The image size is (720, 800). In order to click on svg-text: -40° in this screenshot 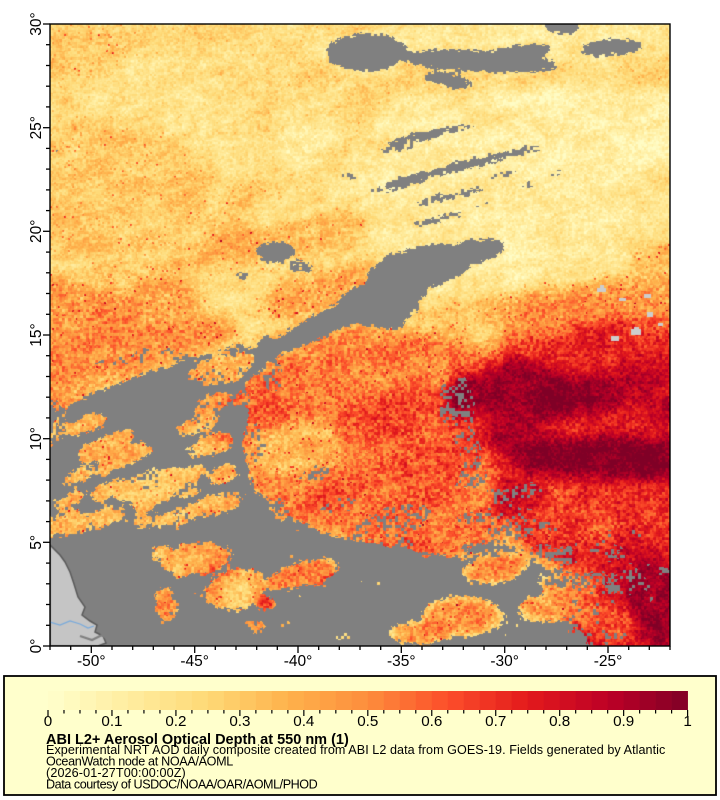, I will do `click(298, 661)`.